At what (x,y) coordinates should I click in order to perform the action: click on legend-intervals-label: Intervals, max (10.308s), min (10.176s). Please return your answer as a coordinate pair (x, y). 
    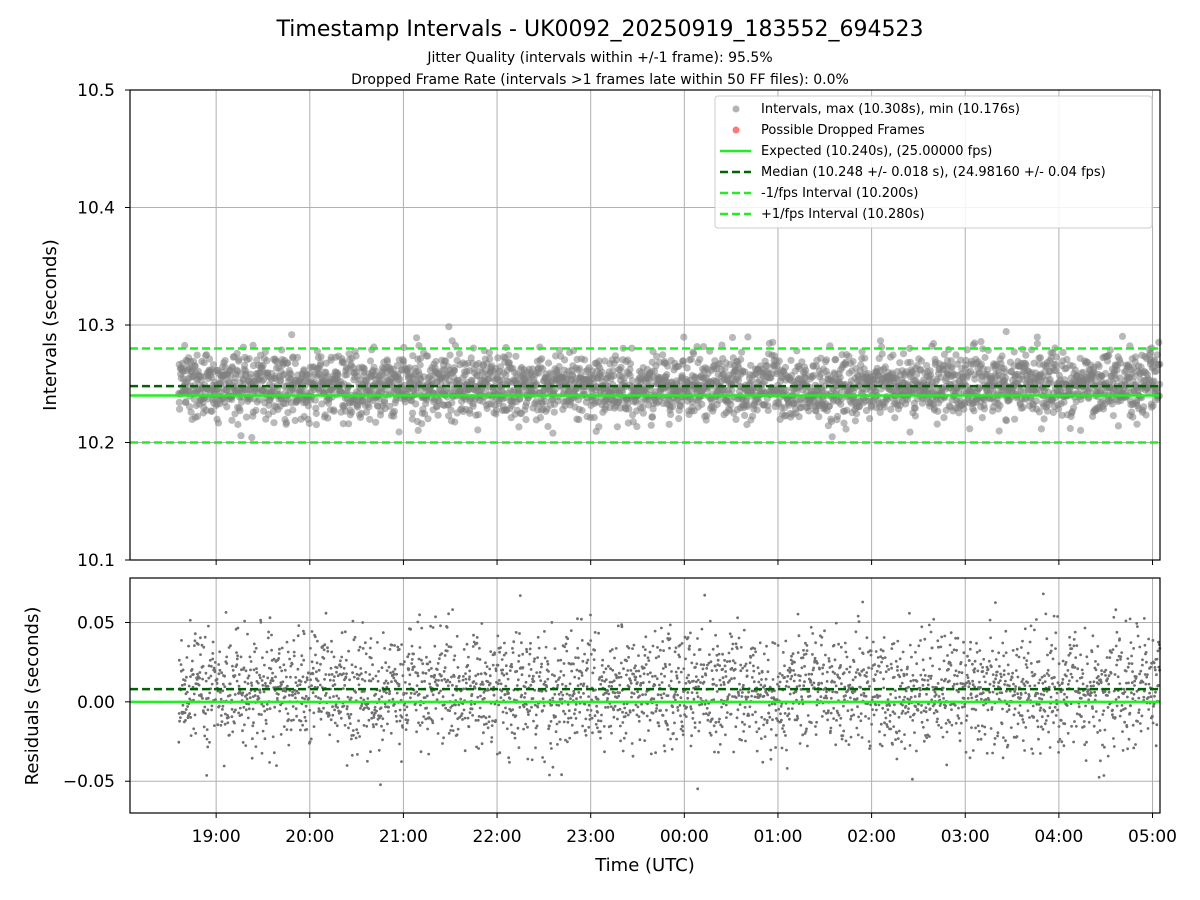
    Looking at the image, I should click on (890, 109).